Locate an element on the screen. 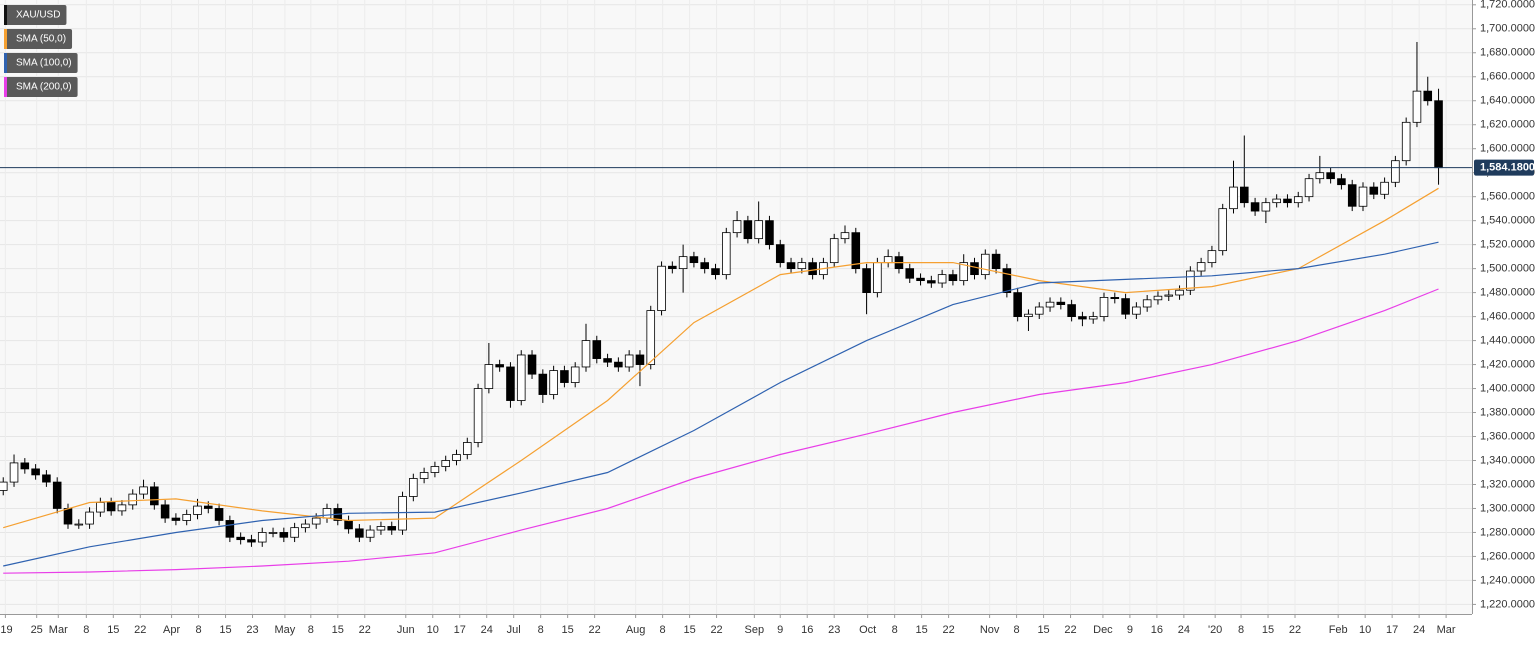 The width and height of the screenshot is (1536, 646). x-tick-label: Feb is located at coordinates (1338, 630).